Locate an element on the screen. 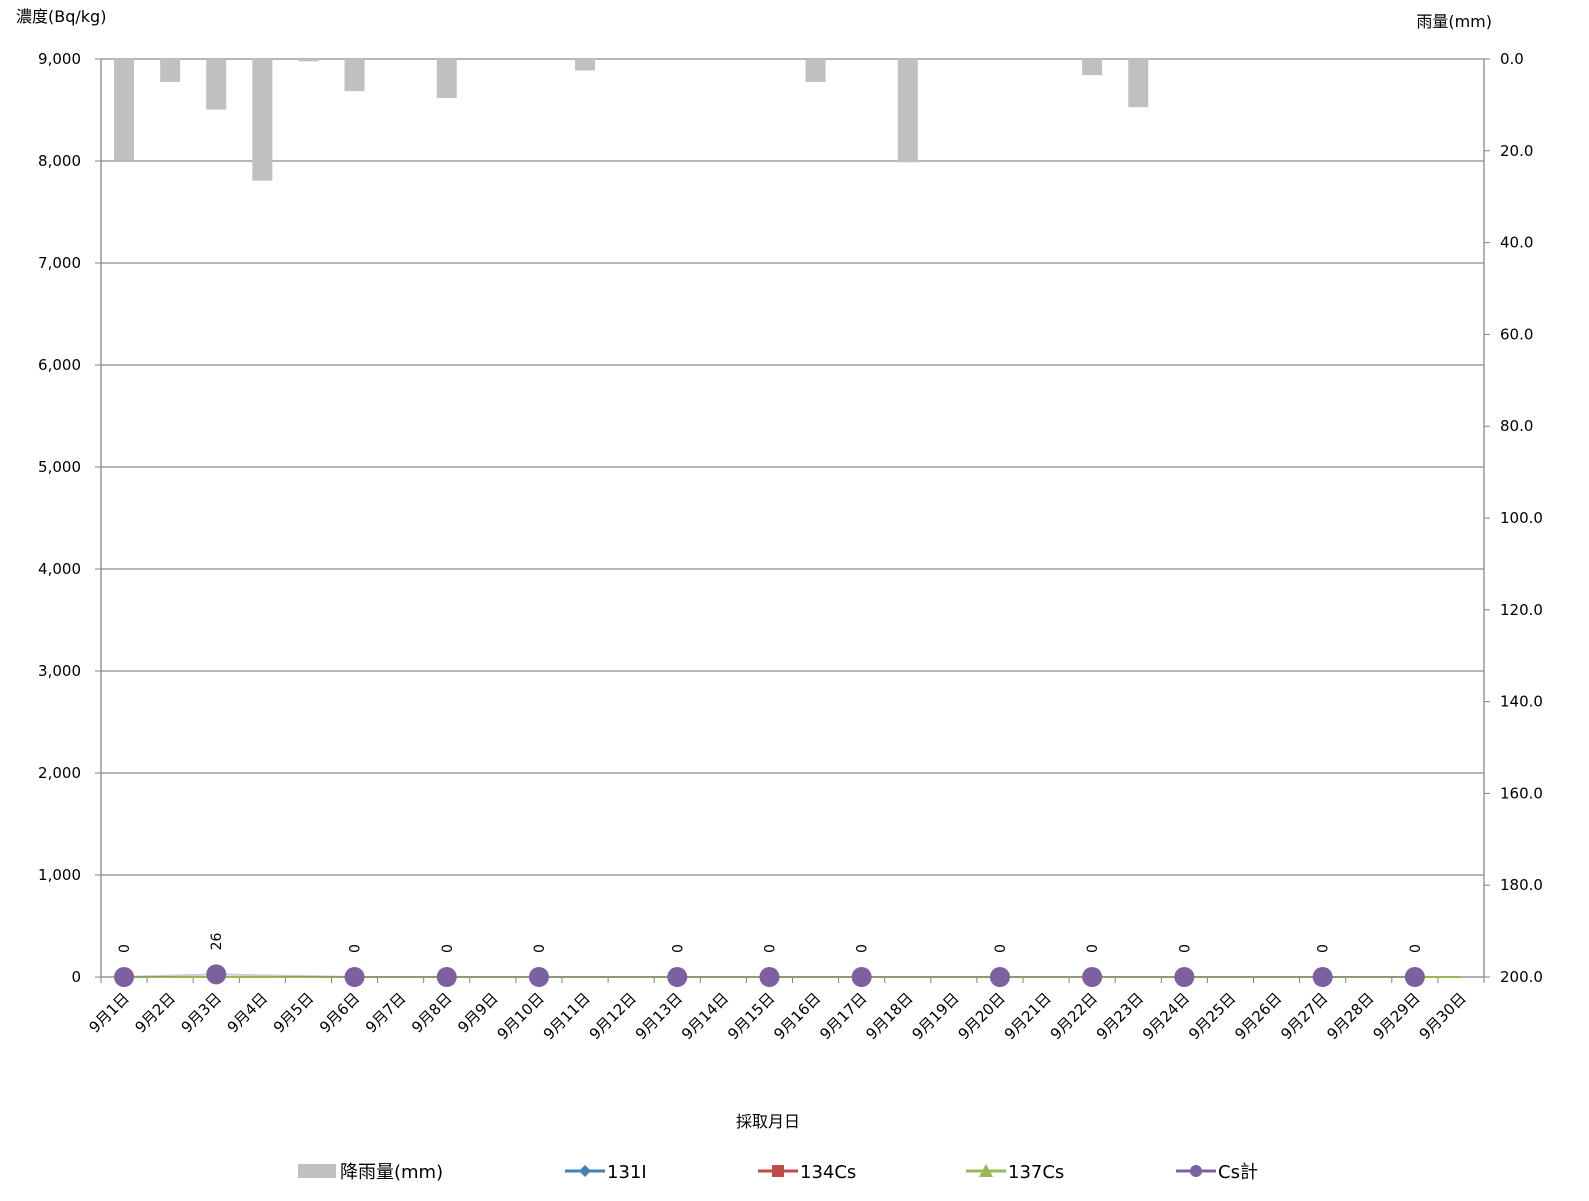  x-tick-label: 9月25日 is located at coordinates (1212, 1016).